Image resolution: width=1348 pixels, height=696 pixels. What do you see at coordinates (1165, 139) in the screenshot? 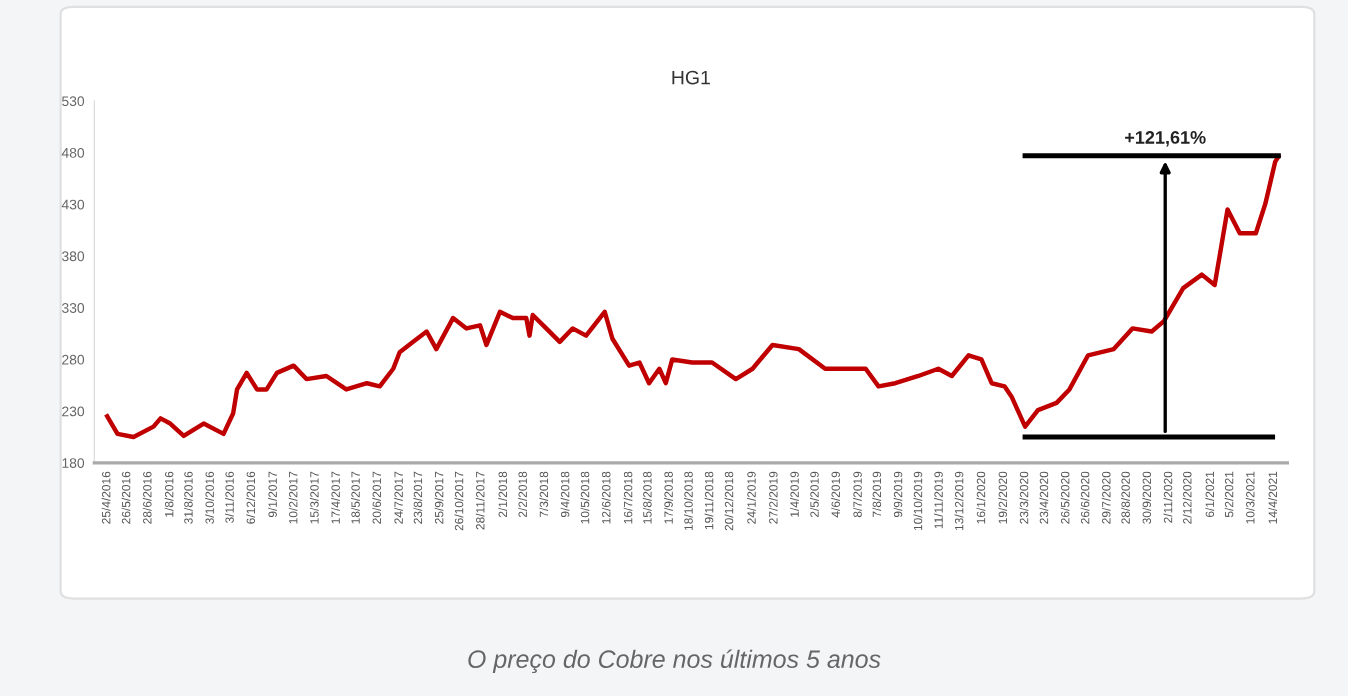
I see `annotation: +121,61%` at bounding box center [1165, 139].